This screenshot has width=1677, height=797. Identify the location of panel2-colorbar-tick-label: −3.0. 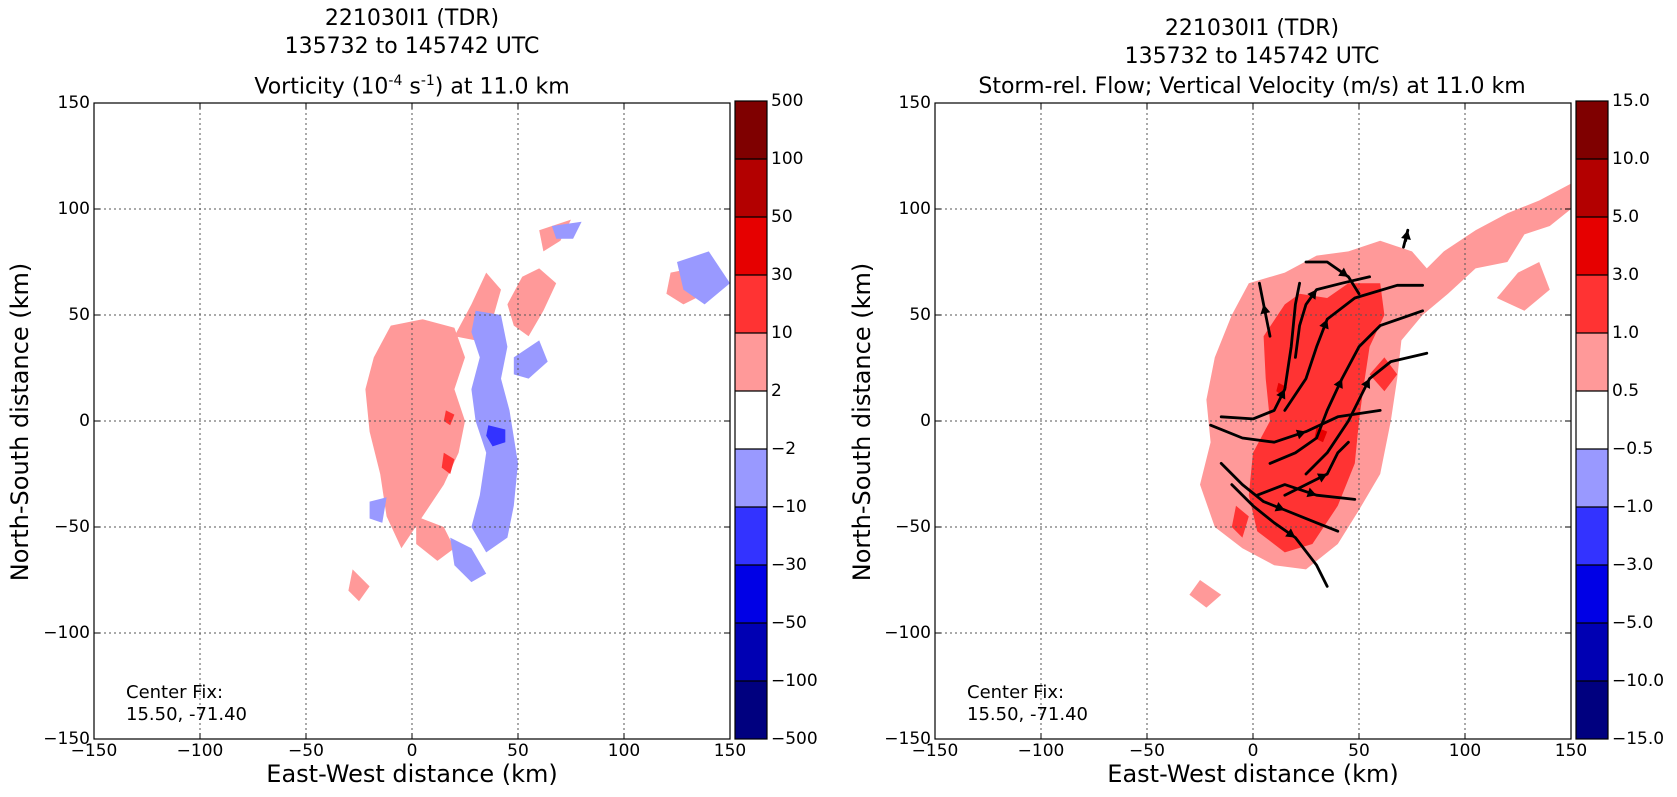
(1633, 565).